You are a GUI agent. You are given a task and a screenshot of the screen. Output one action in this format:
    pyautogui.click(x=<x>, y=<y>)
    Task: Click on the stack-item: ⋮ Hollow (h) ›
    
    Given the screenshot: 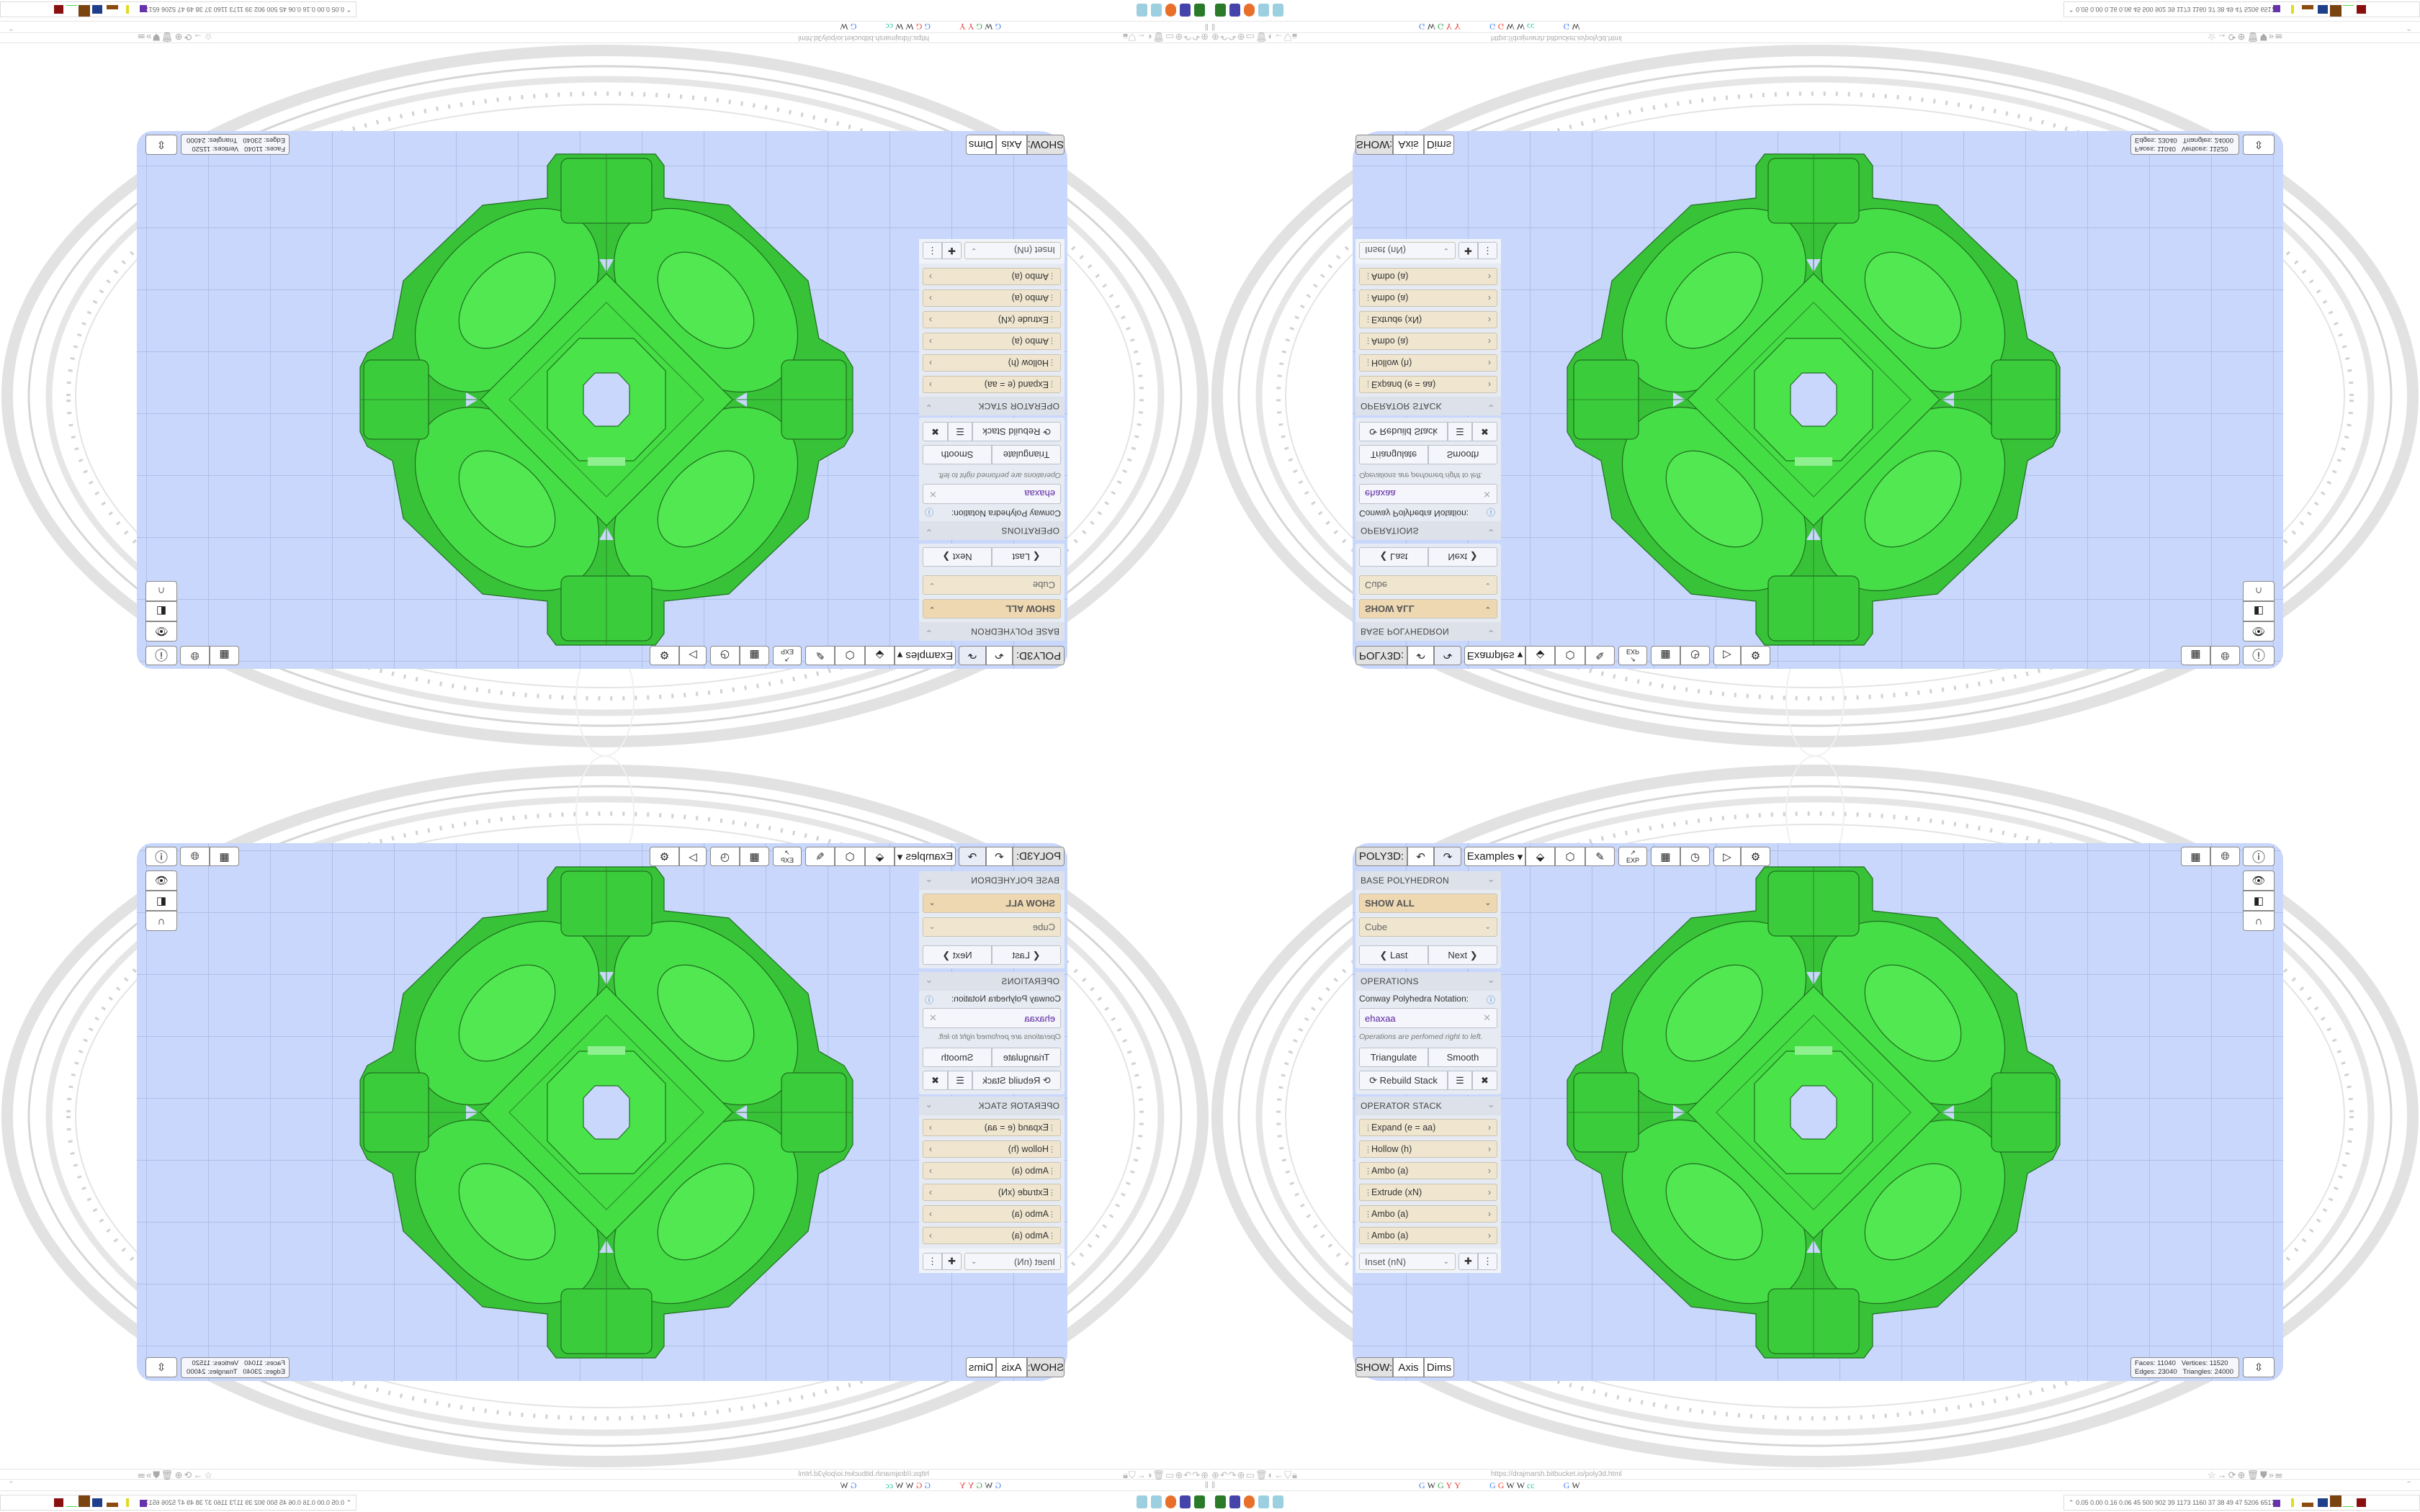 What is the action you would take?
    pyautogui.click(x=992, y=363)
    